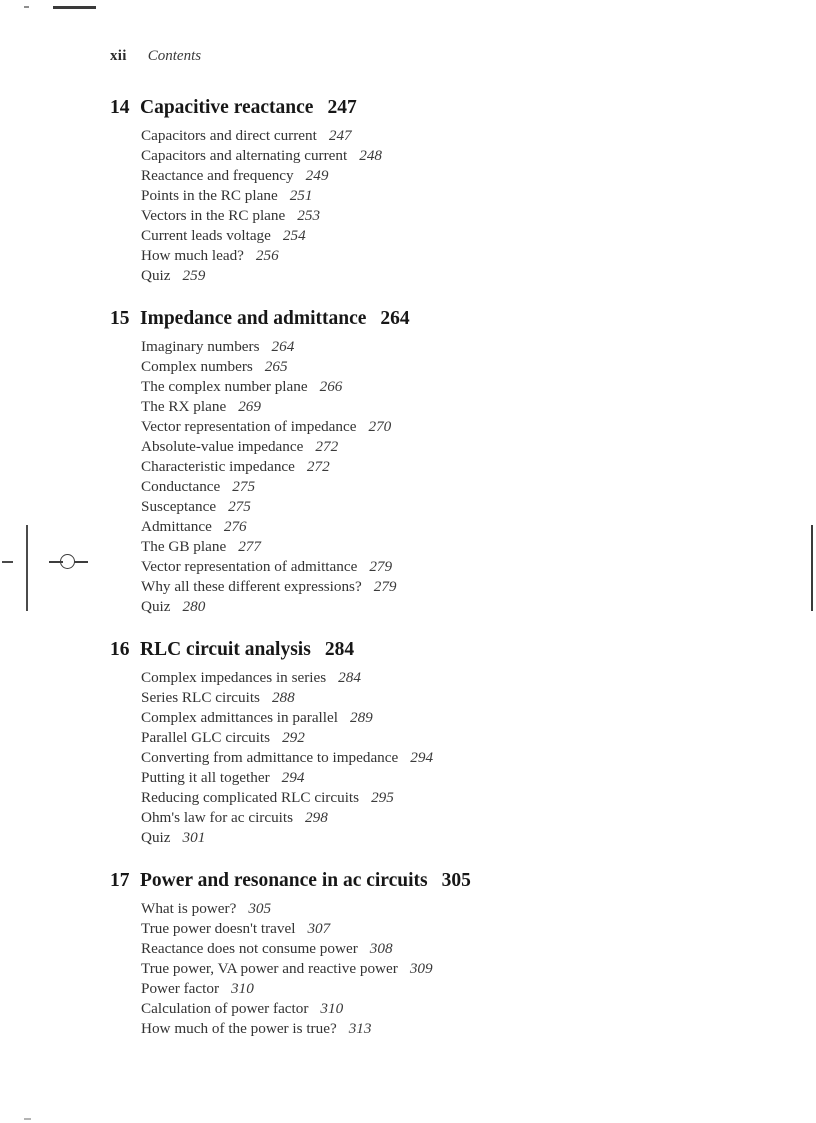 The height and width of the screenshot is (1123, 816). I want to click on toc-chapter-title: RLC circuit analysis, so click(225, 649).